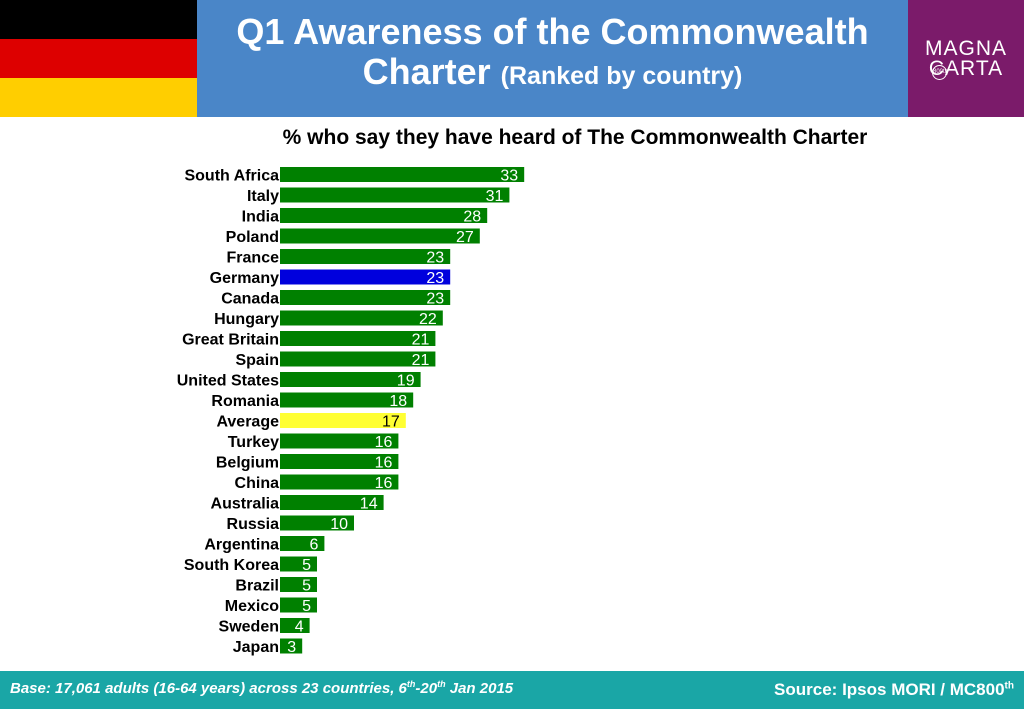  I want to click on category-label-germany: Germany, so click(244, 278).